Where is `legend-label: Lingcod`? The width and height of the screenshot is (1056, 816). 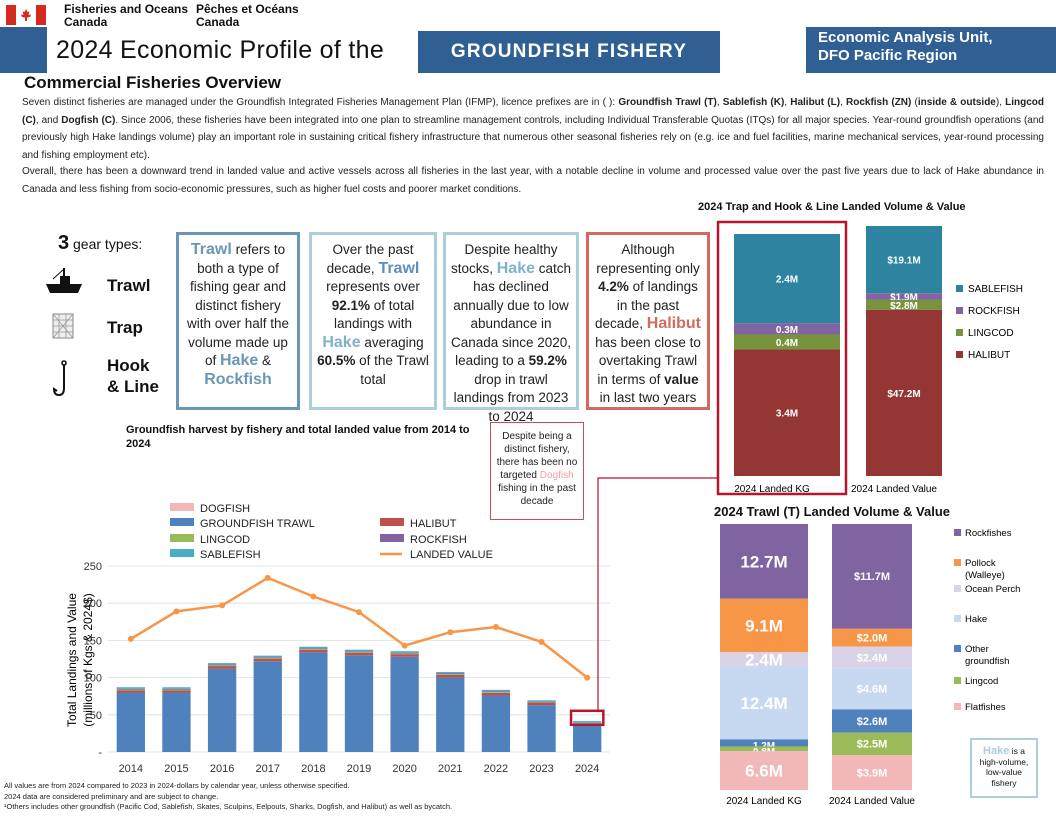 legend-label: Lingcod is located at coordinates (981, 681).